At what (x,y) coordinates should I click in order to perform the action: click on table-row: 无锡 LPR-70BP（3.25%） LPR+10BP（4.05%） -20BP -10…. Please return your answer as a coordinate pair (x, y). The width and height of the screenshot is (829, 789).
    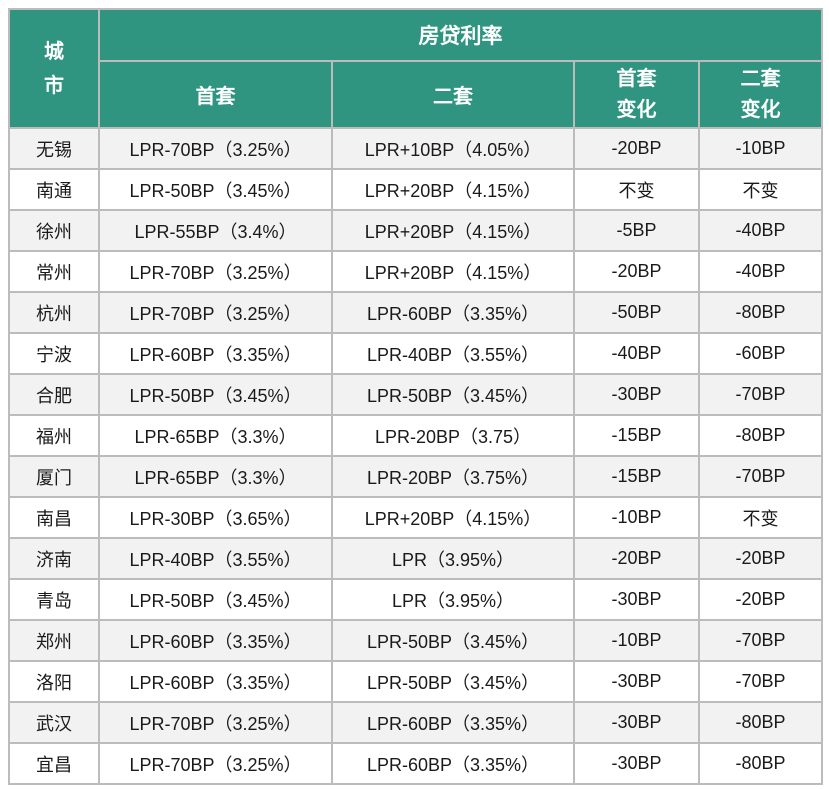
    Looking at the image, I should click on (415, 148).